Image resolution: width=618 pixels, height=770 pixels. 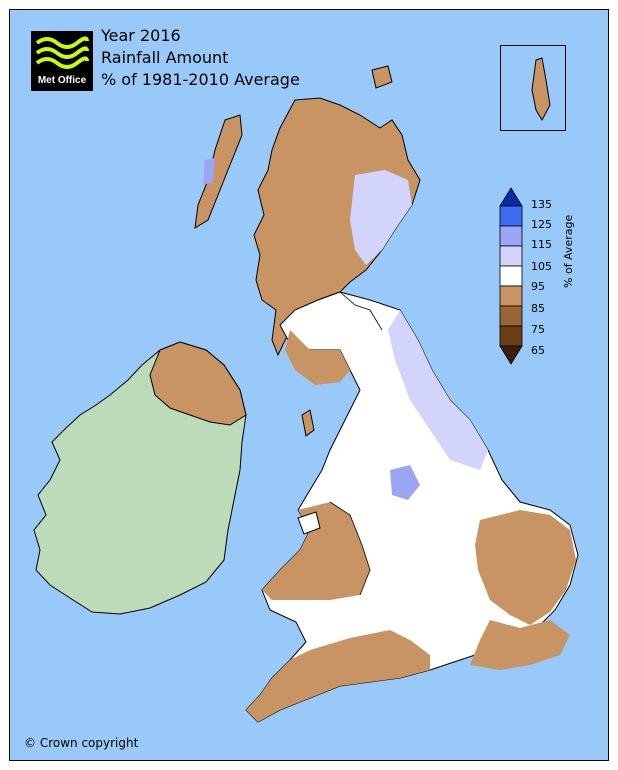 What do you see at coordinates (405, 482) in the screenshot?
I see `yorkshire-wet` at bounding box center [405, 482].